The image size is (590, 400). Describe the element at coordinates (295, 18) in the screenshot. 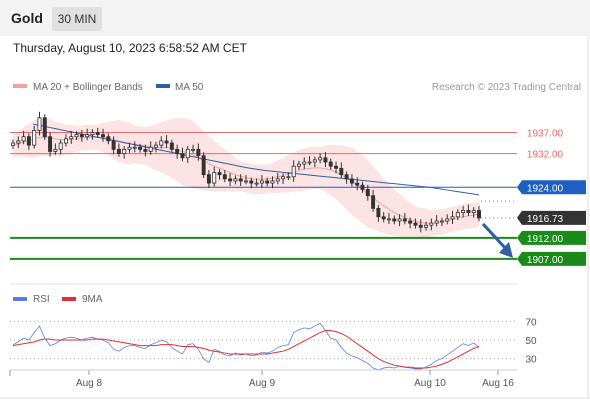

I see `header-bar: Gold 30 MIN` at that location.